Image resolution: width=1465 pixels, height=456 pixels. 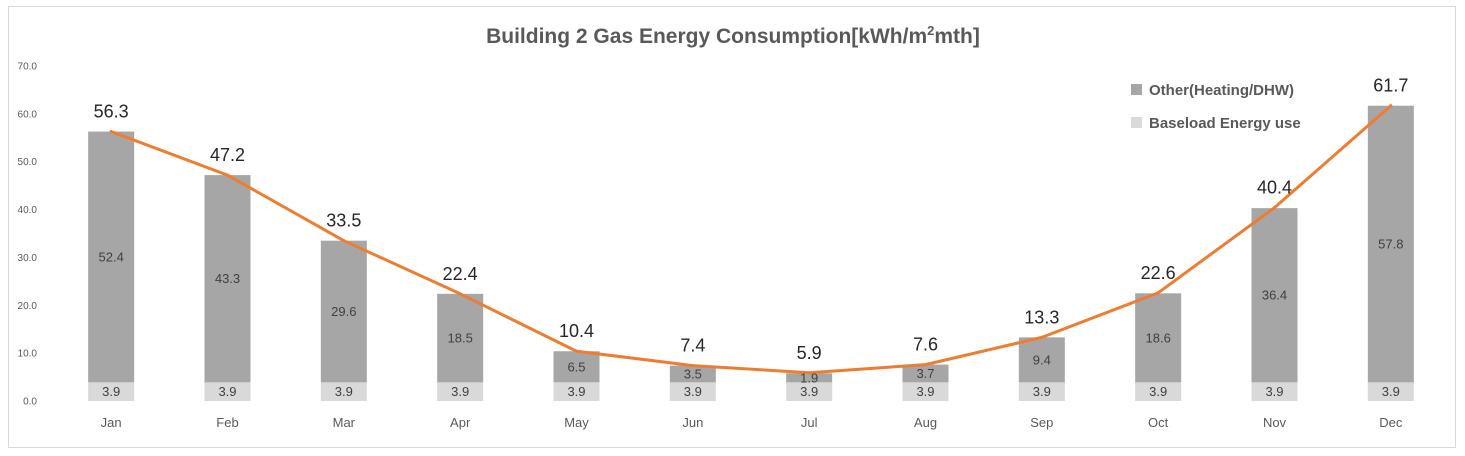 I want to click on legend-label-baseload: Baseload Energy use, so click(x=1225, y=123).